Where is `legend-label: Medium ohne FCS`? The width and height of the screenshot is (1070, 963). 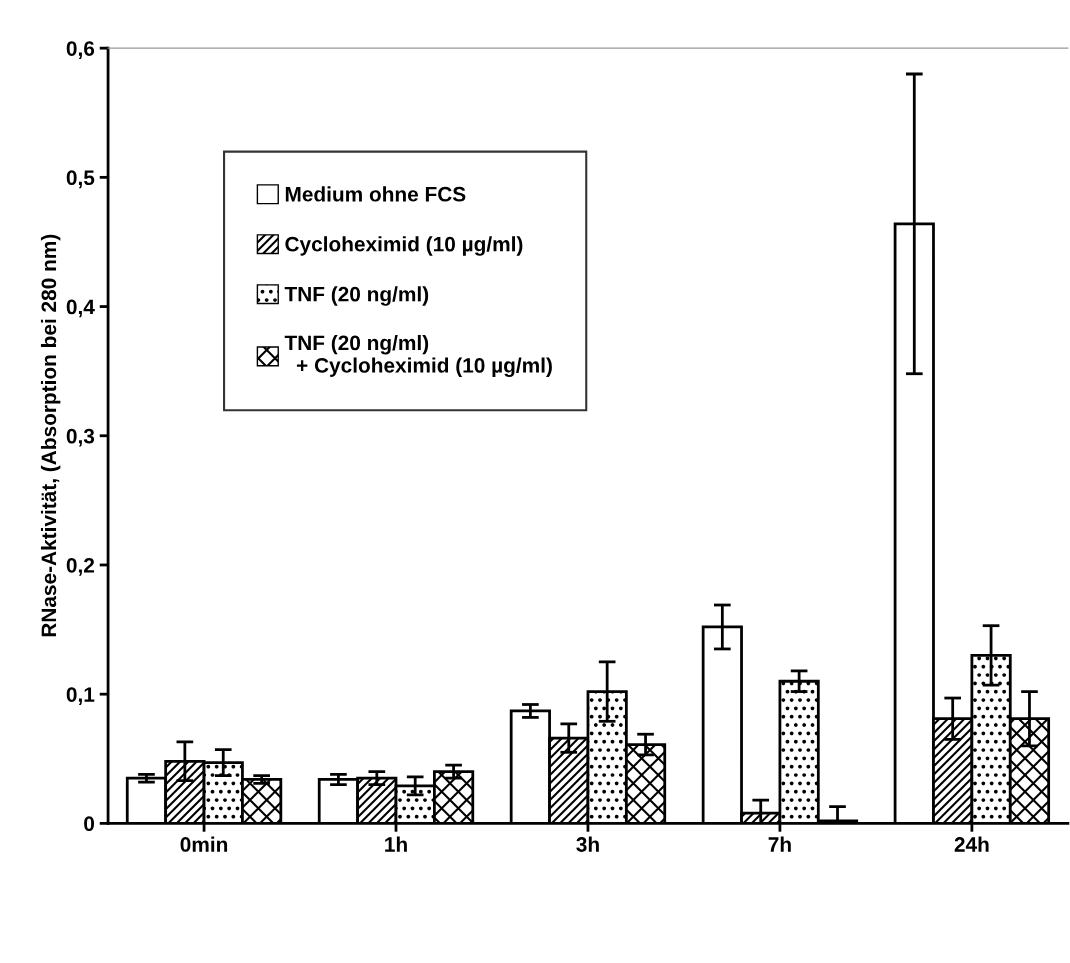 legend-label: Medium ohne FCS is located at coordinates (375, 194).